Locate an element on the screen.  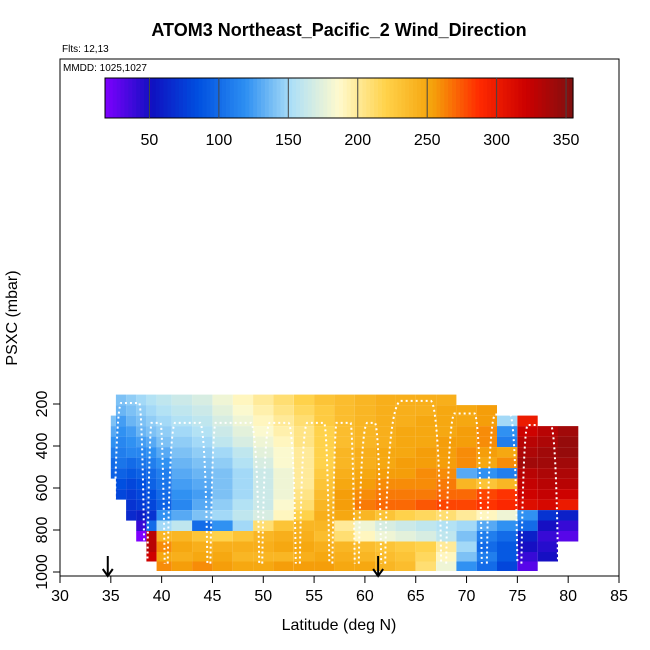
chart-title: ATOM3 Northeast_Pacific_2 Wind_Direction is located at coordinates (338, 30).